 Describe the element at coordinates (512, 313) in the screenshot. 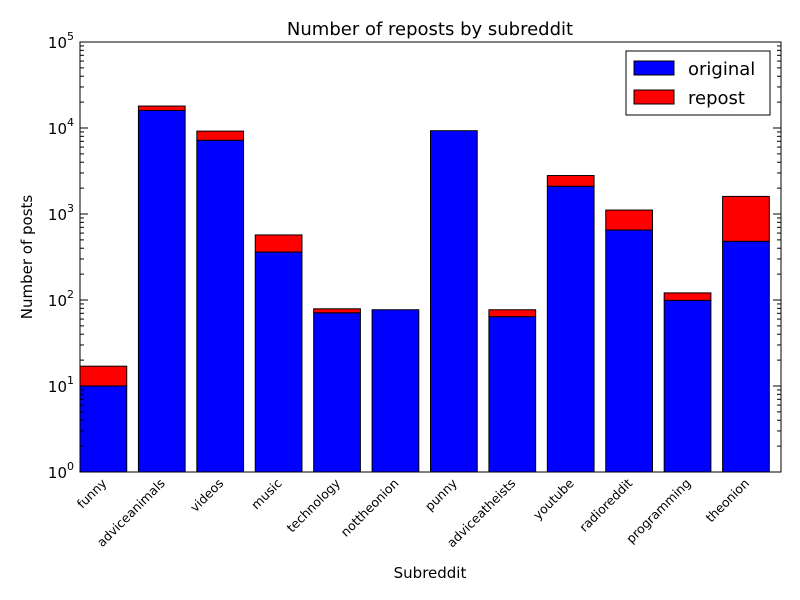

I see `bar-repost-adviceatheists` at that location.